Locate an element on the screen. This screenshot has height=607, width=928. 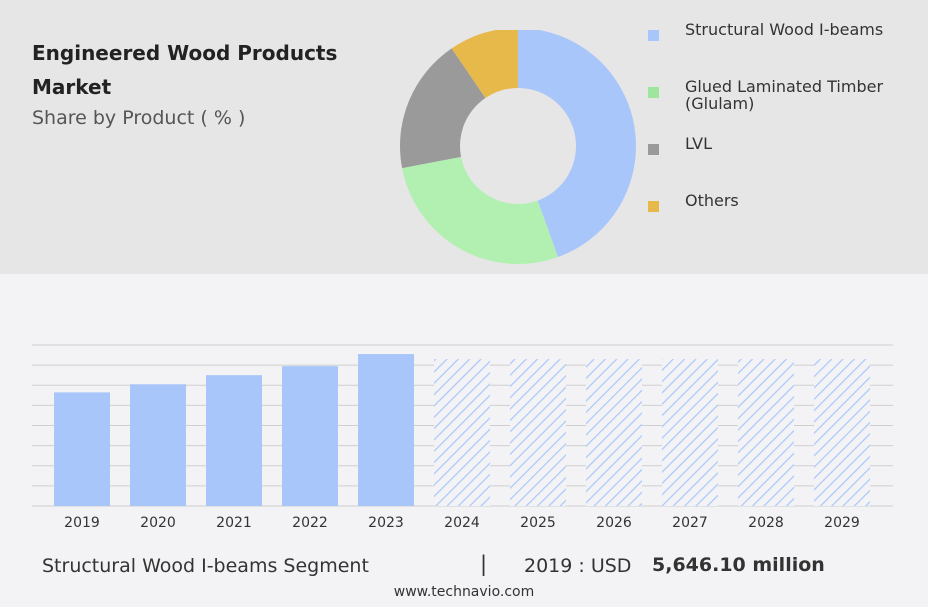
x-tick-label-2029: 2029 is located at coordinates (842, 523).